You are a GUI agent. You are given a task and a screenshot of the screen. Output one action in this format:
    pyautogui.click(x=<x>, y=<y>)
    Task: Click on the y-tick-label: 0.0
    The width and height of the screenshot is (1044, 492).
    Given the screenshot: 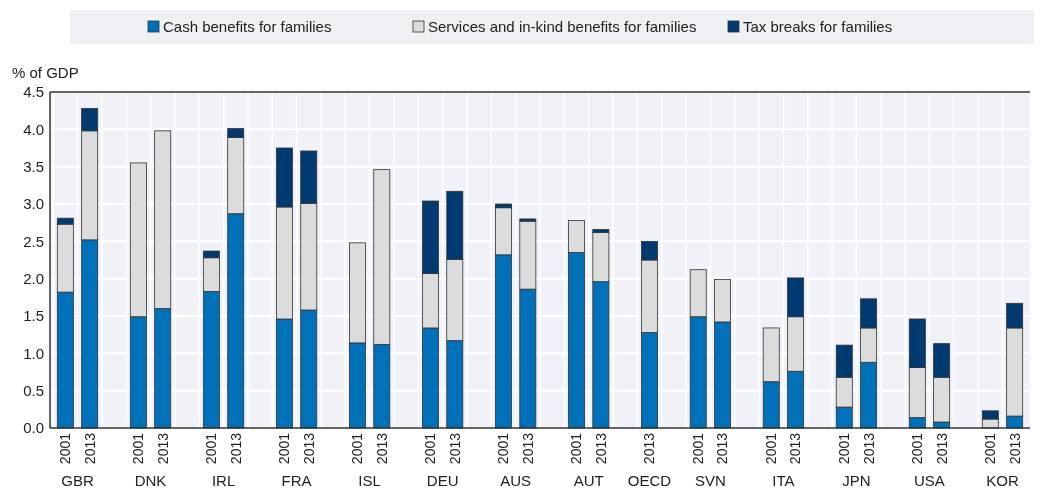 What is the action you would take?
    pyautogui.click(x=33, y=428)
    